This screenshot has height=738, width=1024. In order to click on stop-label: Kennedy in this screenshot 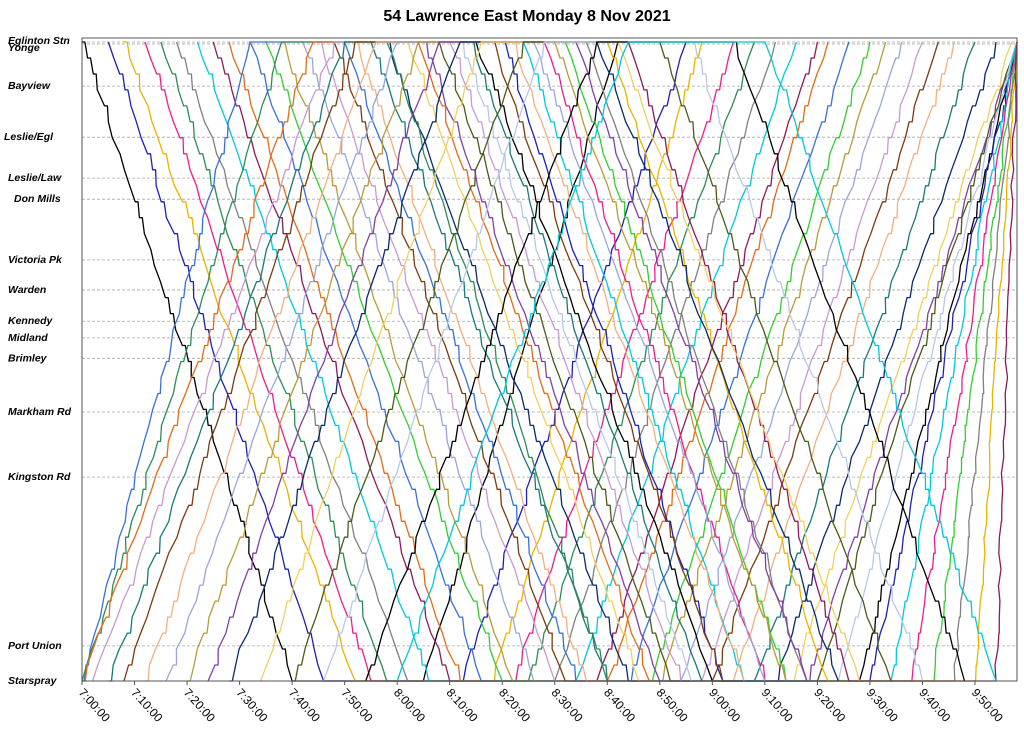, I will do `click(31, 321)`.